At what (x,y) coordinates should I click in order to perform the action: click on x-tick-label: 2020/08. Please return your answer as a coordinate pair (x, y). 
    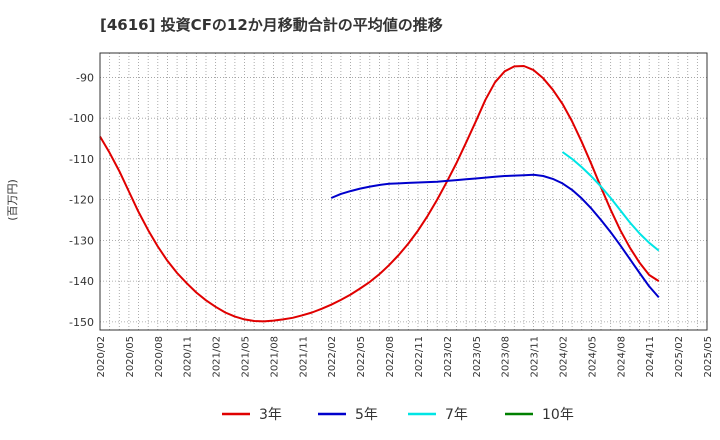
    Looking at the image, I should click on (159, 357).